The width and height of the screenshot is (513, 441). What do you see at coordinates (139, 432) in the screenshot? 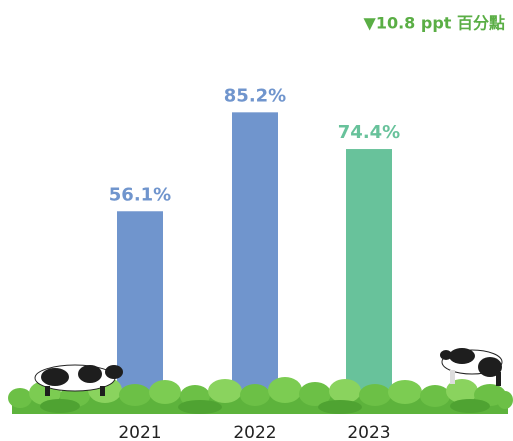
I see `x-tick-label: 2021` at bounding box center [139, 432].